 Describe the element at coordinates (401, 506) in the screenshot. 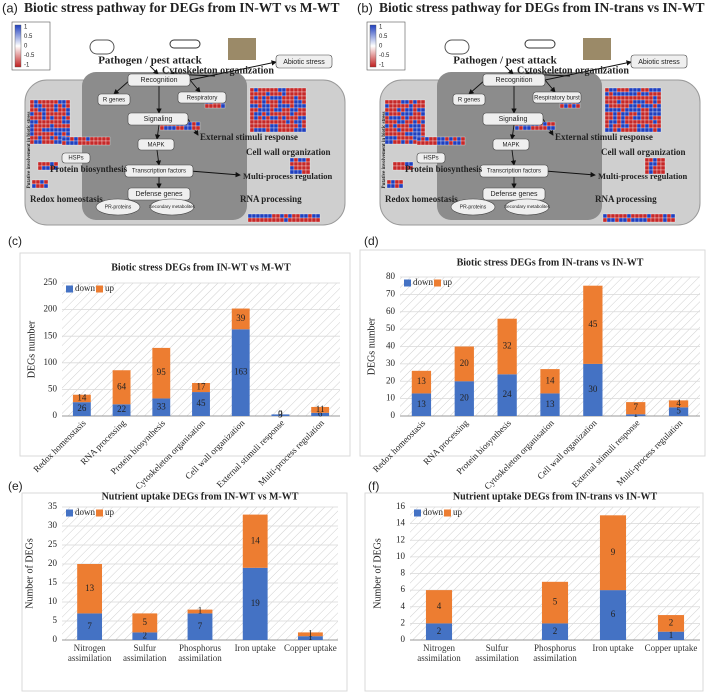

I see `y-tick-label: 16` at that location.